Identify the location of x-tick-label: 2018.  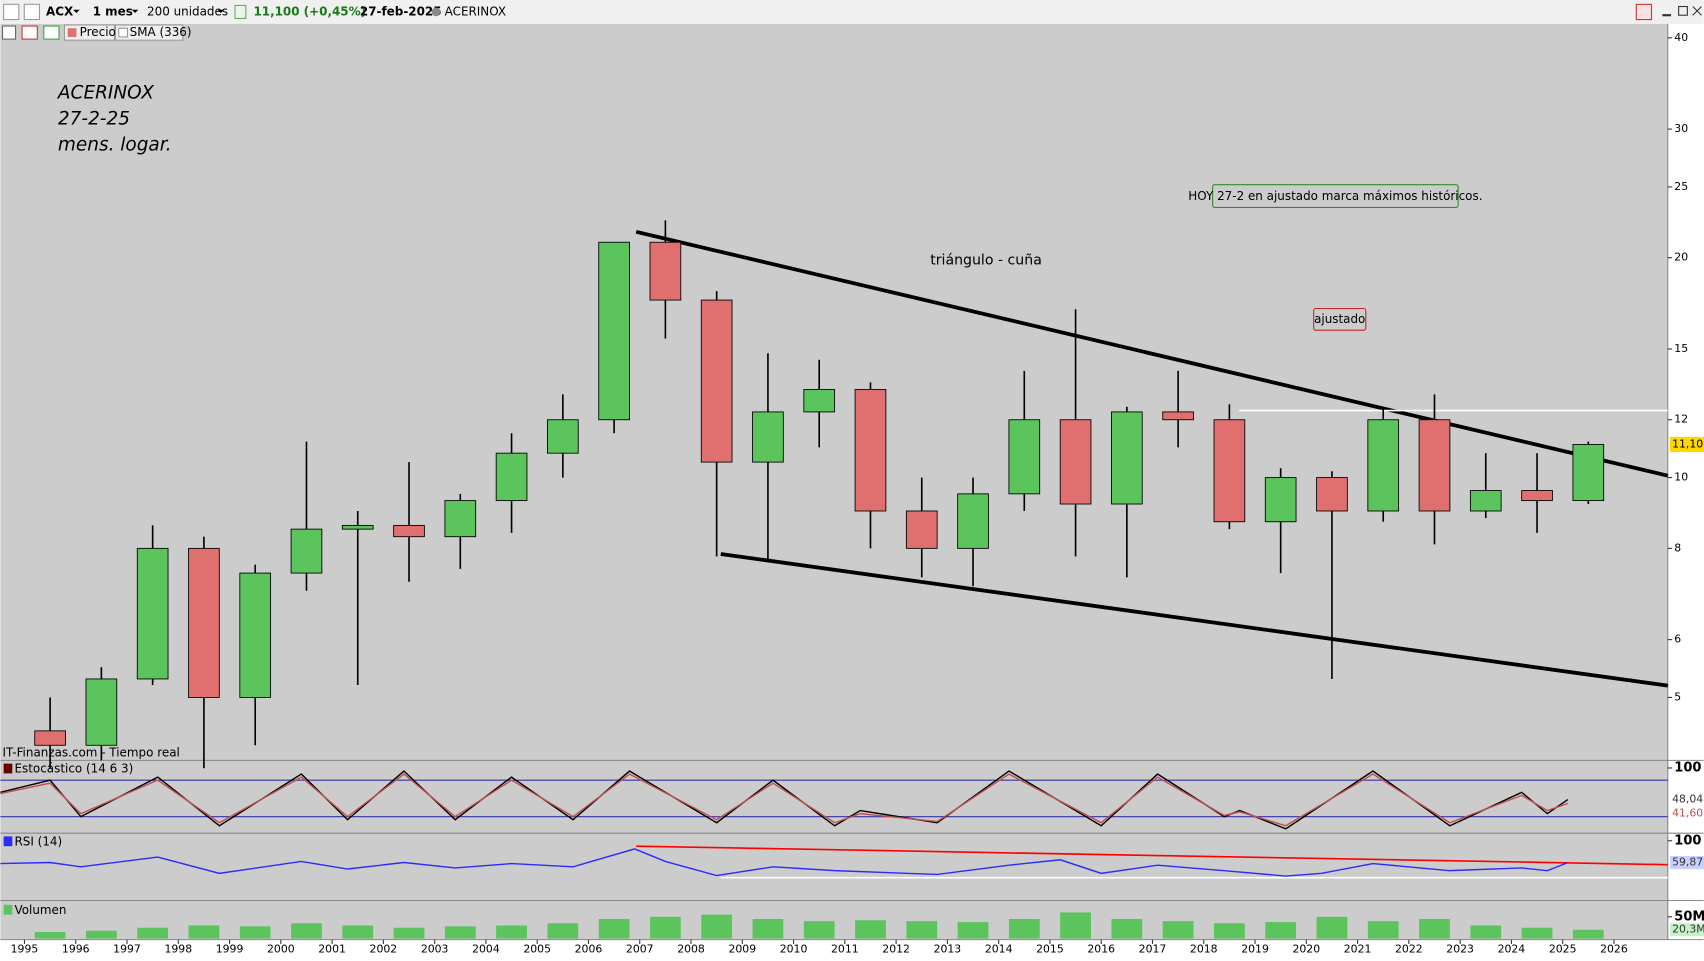
(1204, 948).